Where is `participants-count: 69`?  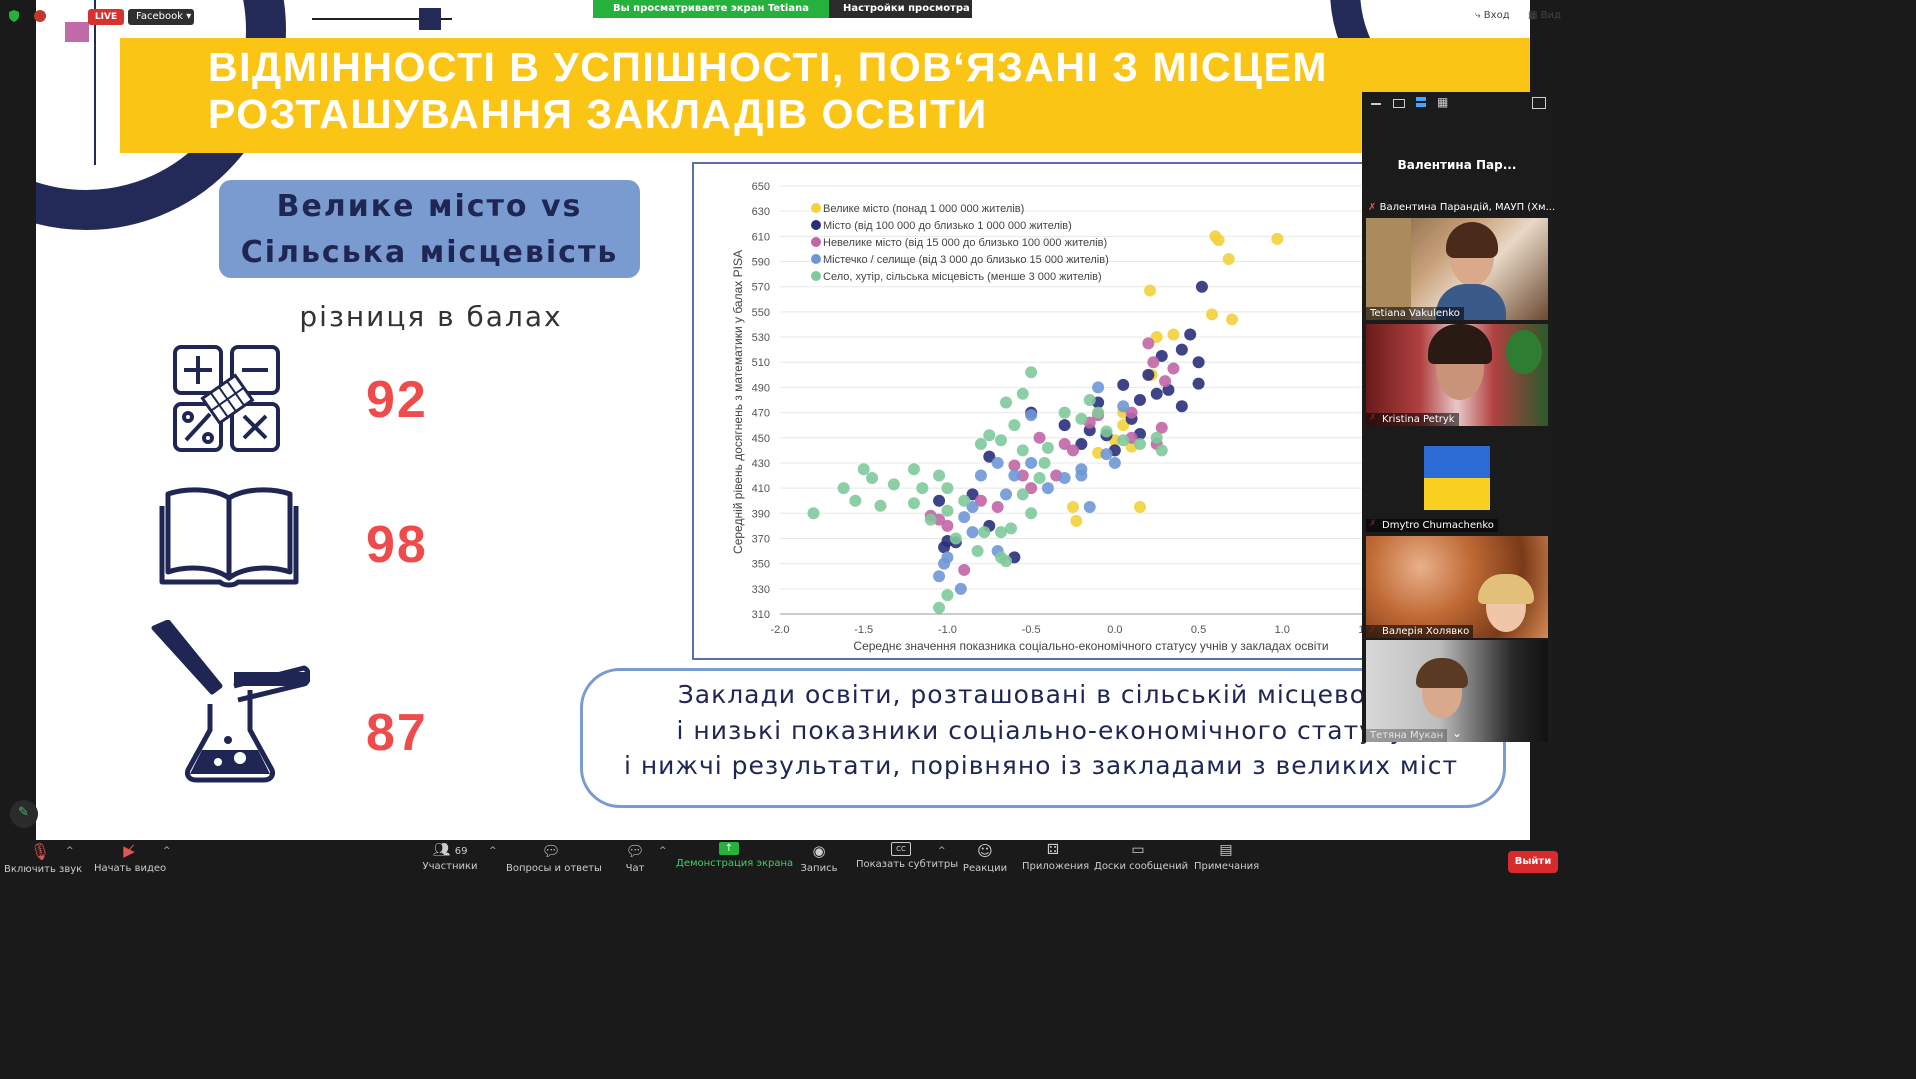 participants-count: 69 is located at coordinates (461, 851).